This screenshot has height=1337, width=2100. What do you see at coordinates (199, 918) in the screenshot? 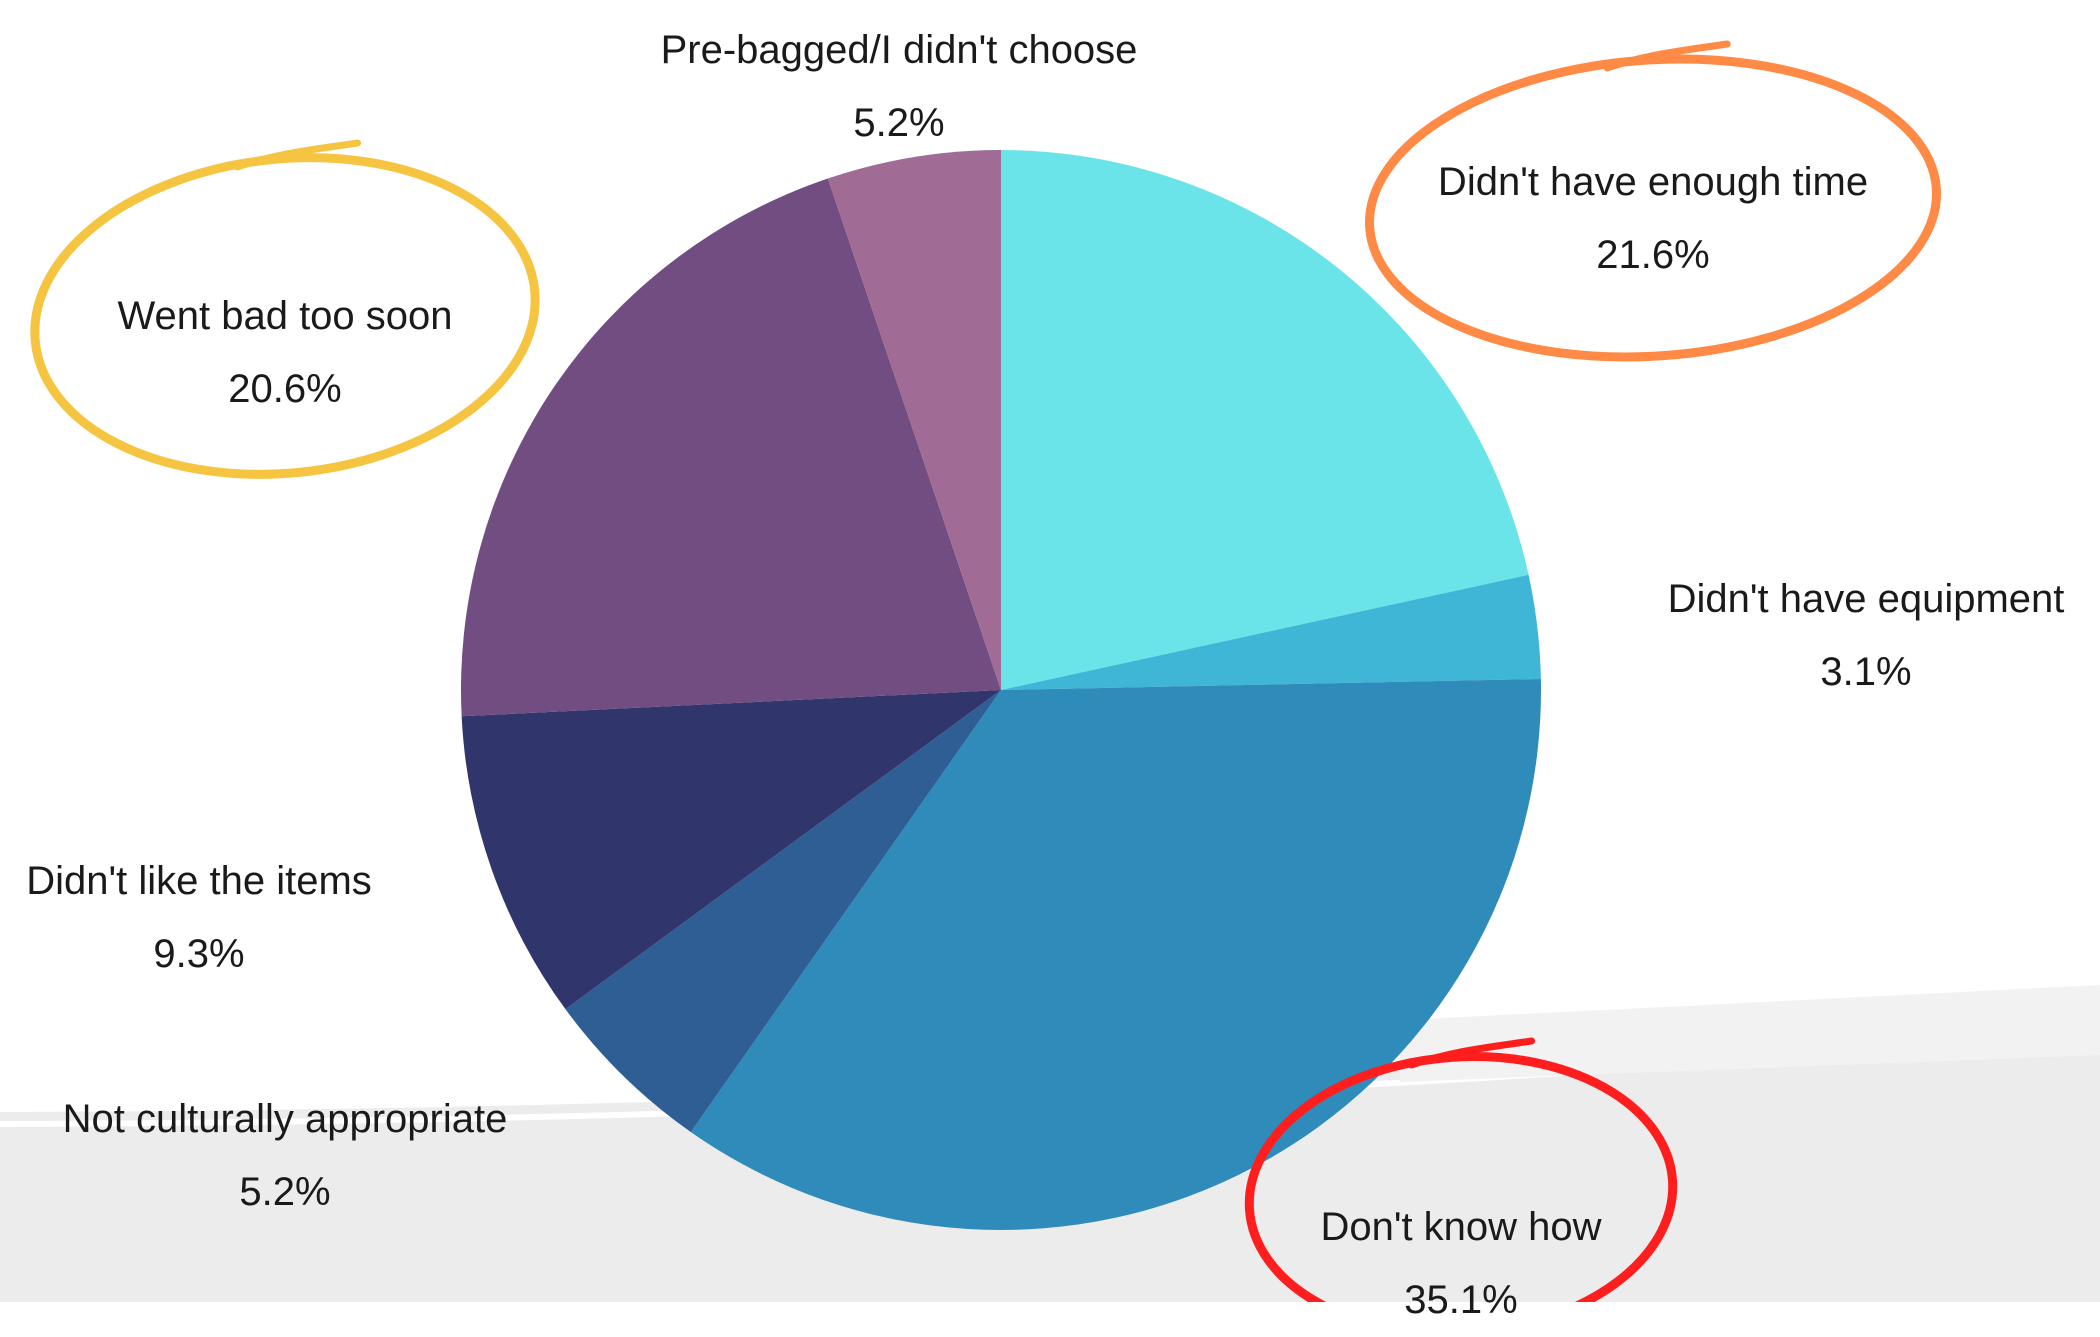
I see `slice-label: Didn't like the items 9.3%` at bounding box center [199, 918].